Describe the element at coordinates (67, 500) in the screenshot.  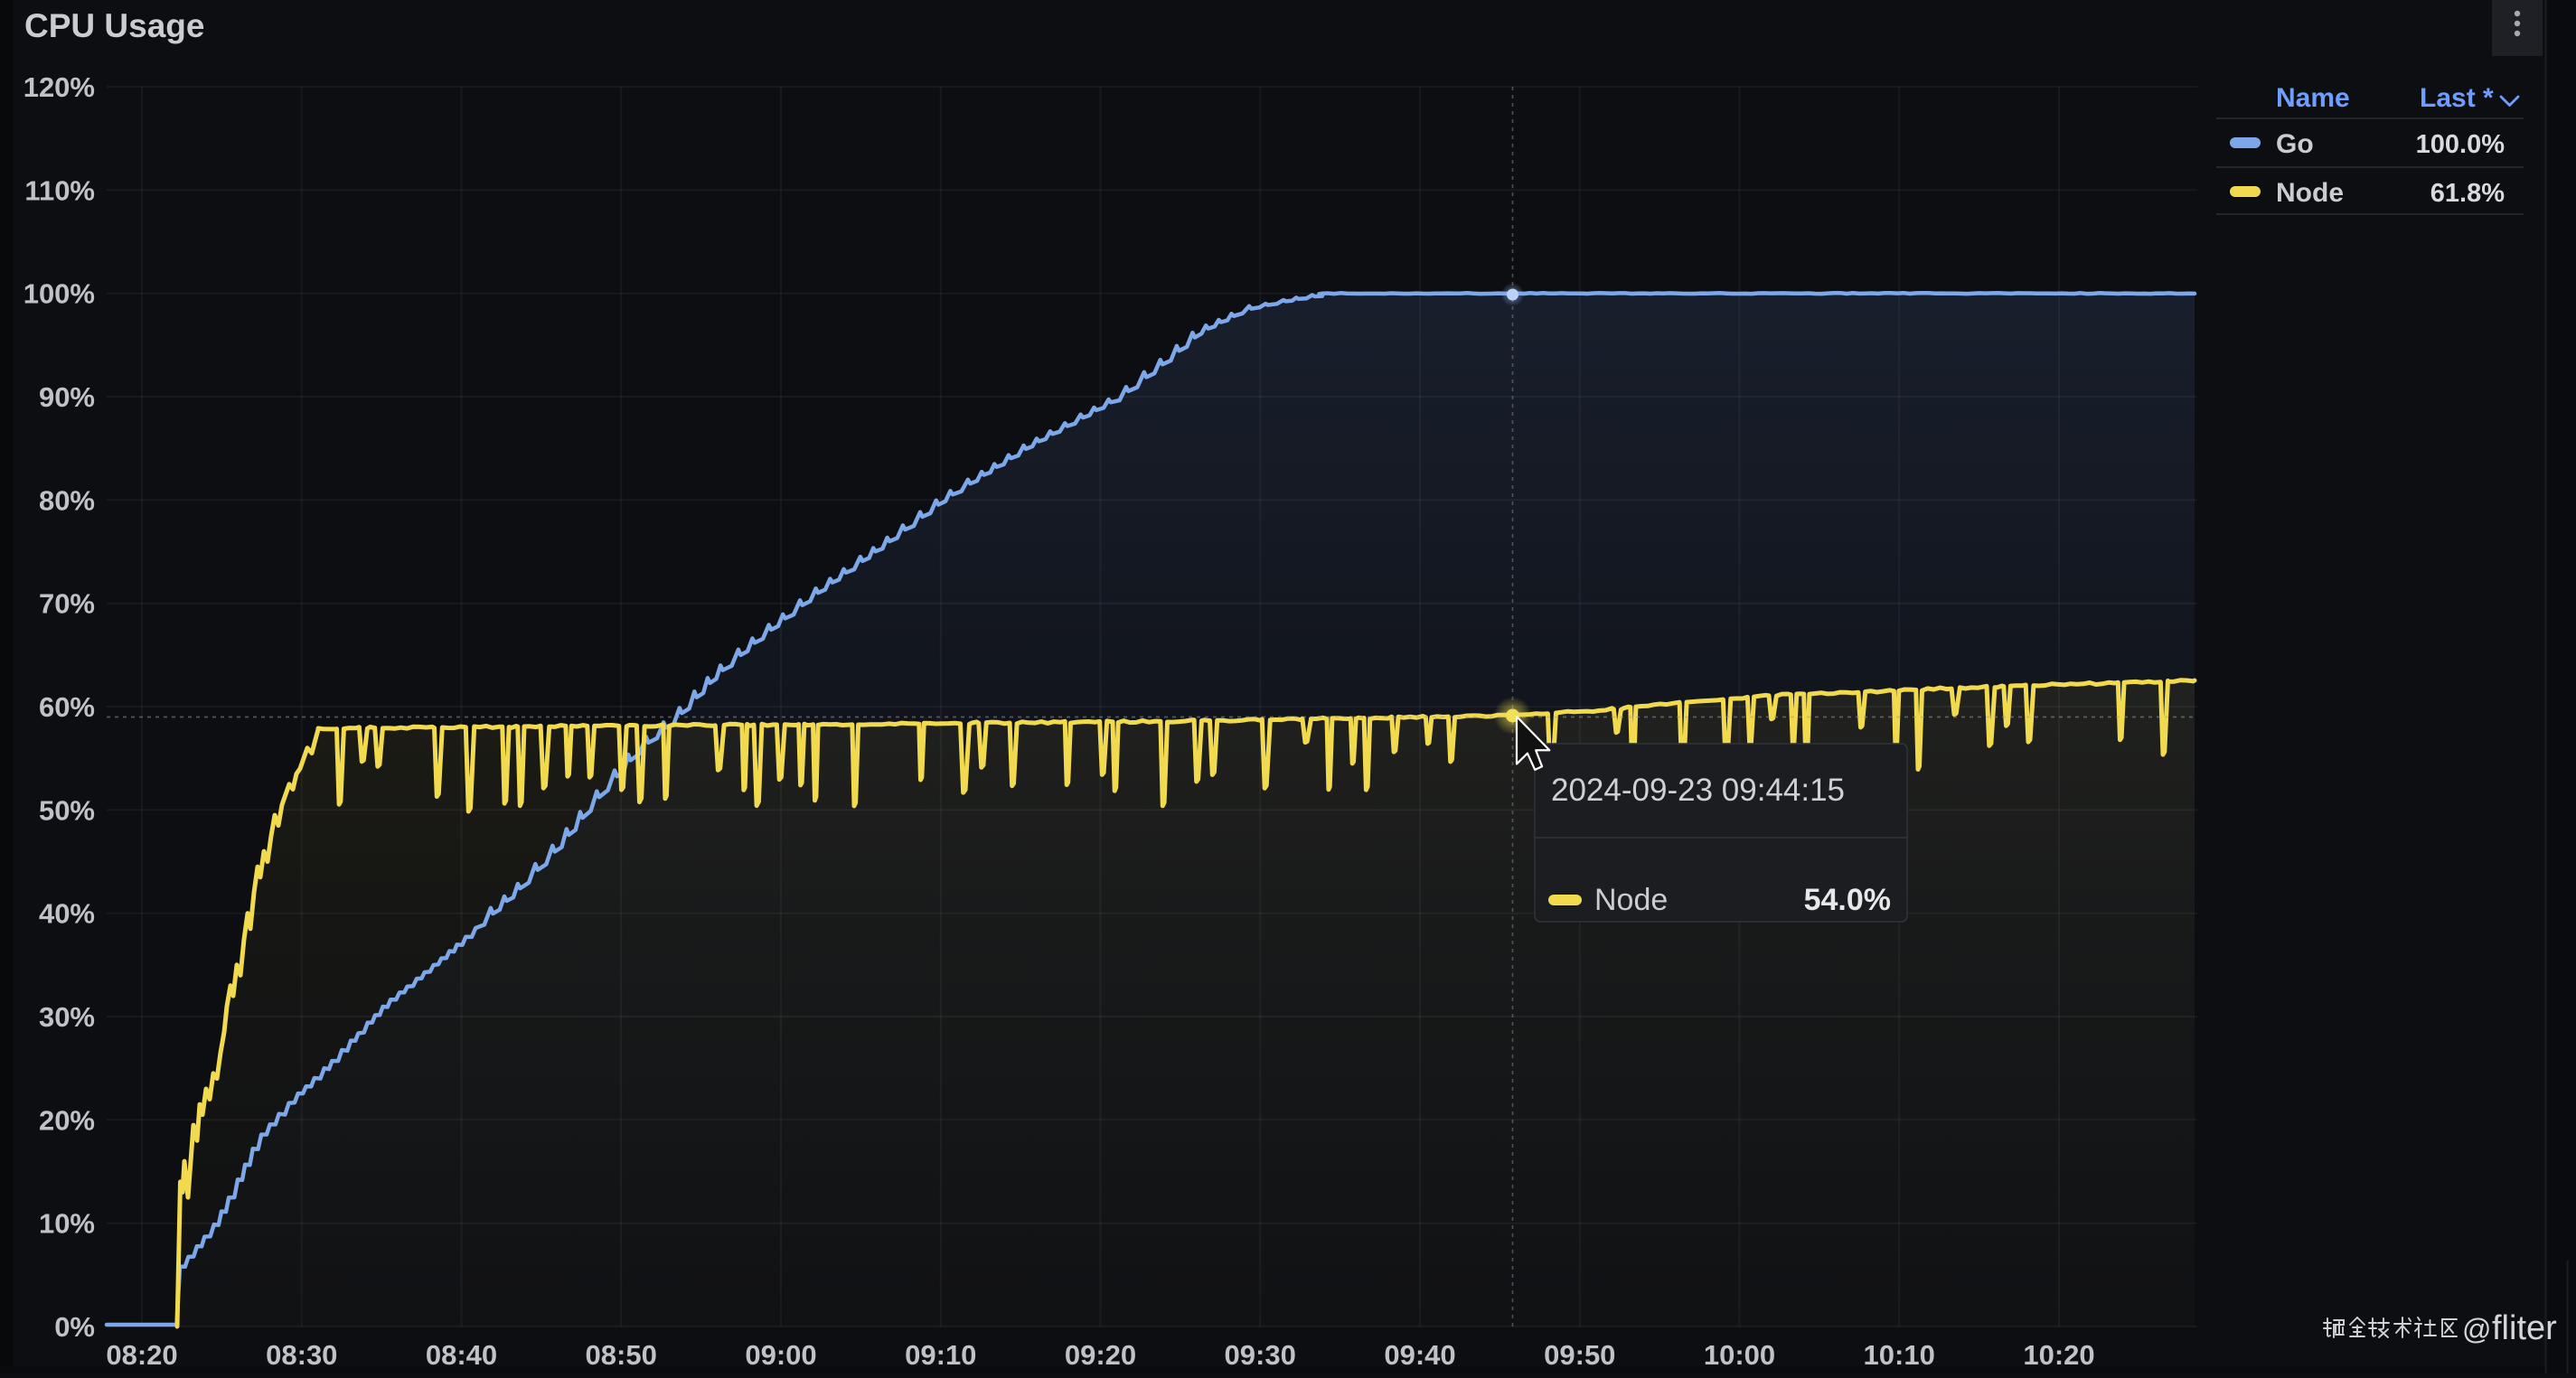
I see `svg-text: 80%` at that location.